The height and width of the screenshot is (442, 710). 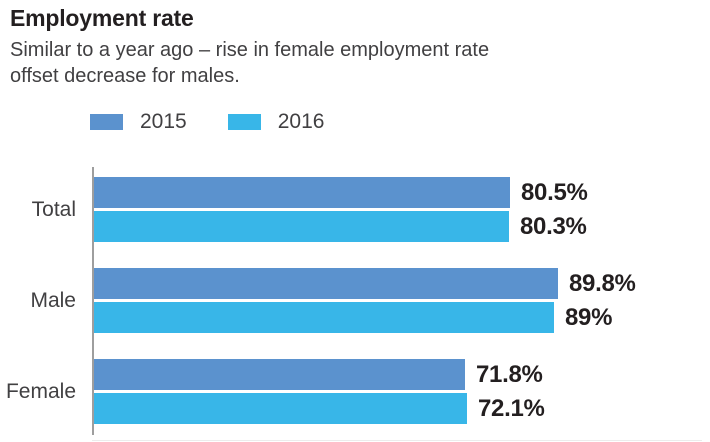 What do you see at coordinates (509, 374) in the screenshot?
I see `value-label-2015-female: 71.8%` at bounding box center [509, 374].